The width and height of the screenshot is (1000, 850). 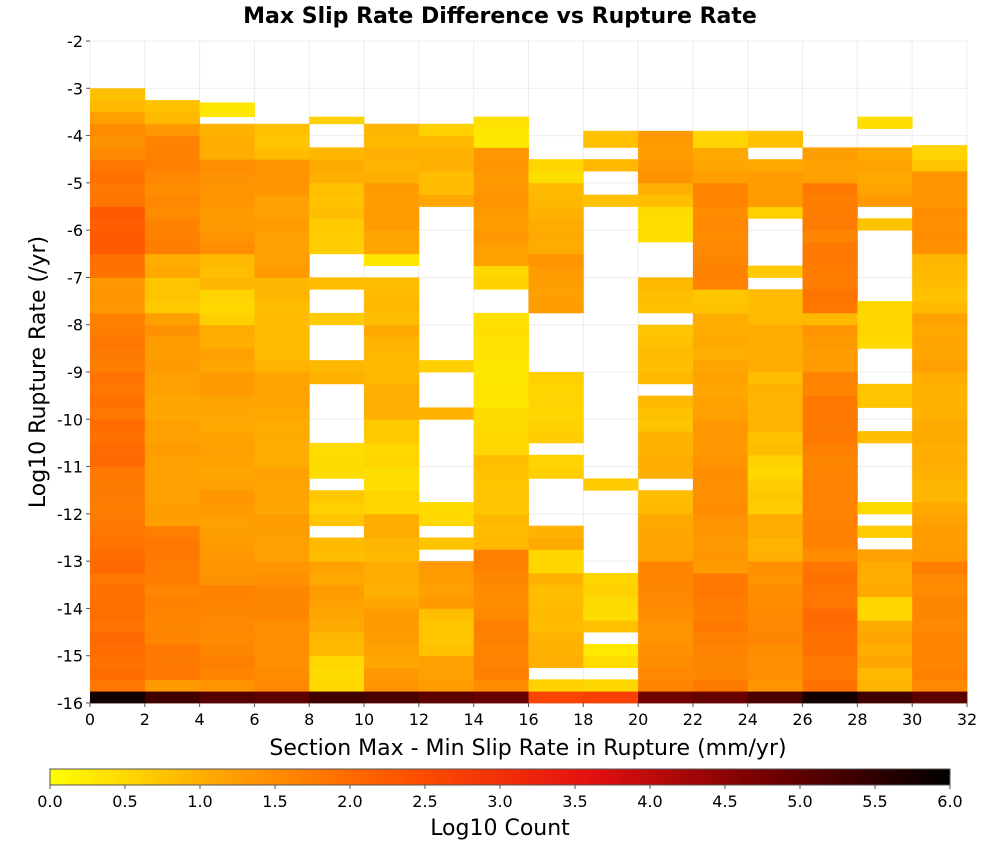 What do you see at coordinates (748, 719) in the screenshot?
I see `x-tick-label: 24` at bounding box center [748, 719].